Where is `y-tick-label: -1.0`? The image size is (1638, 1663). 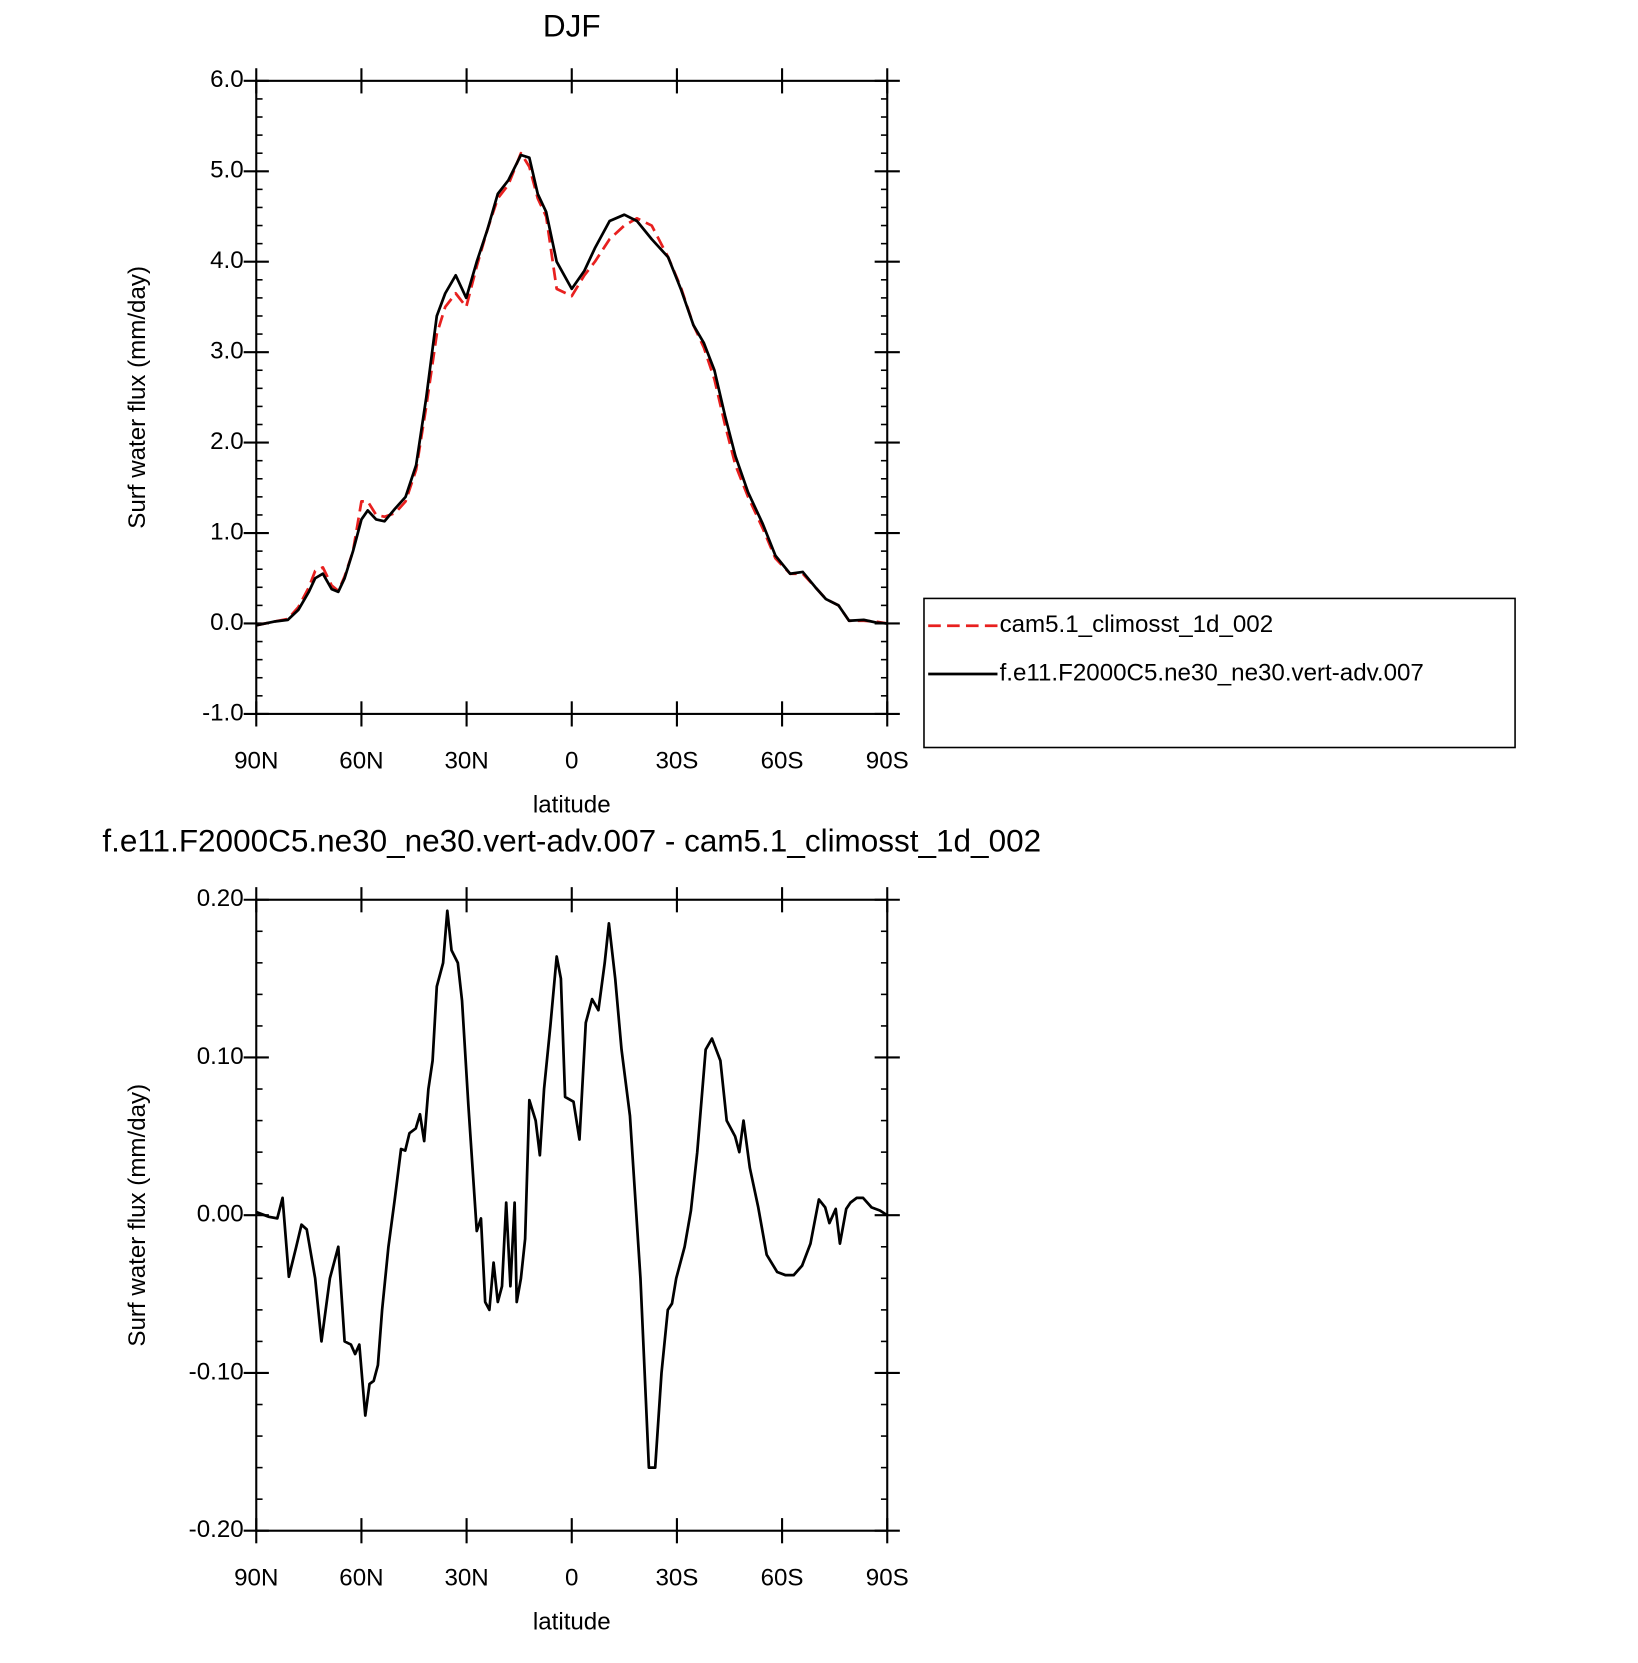 y-tick-label: -1.0 is located at coordinates (223, 712).